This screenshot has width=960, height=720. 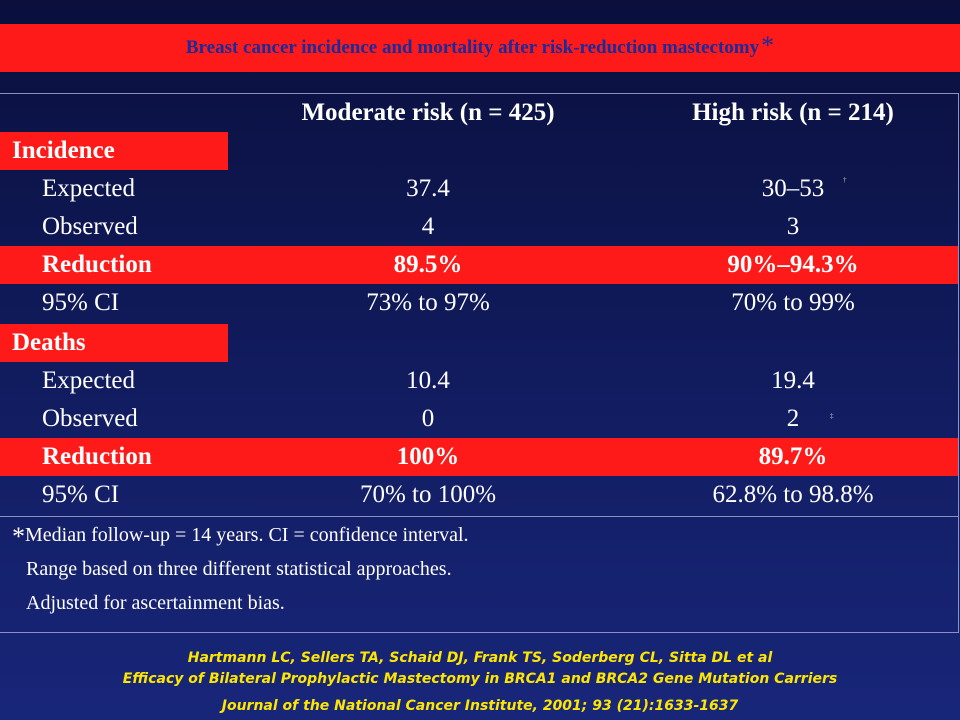 What do you see at coordinates (793, 188) in the screenshot?
I see `cell-high: 30–53` at bounding box center [793, 188].